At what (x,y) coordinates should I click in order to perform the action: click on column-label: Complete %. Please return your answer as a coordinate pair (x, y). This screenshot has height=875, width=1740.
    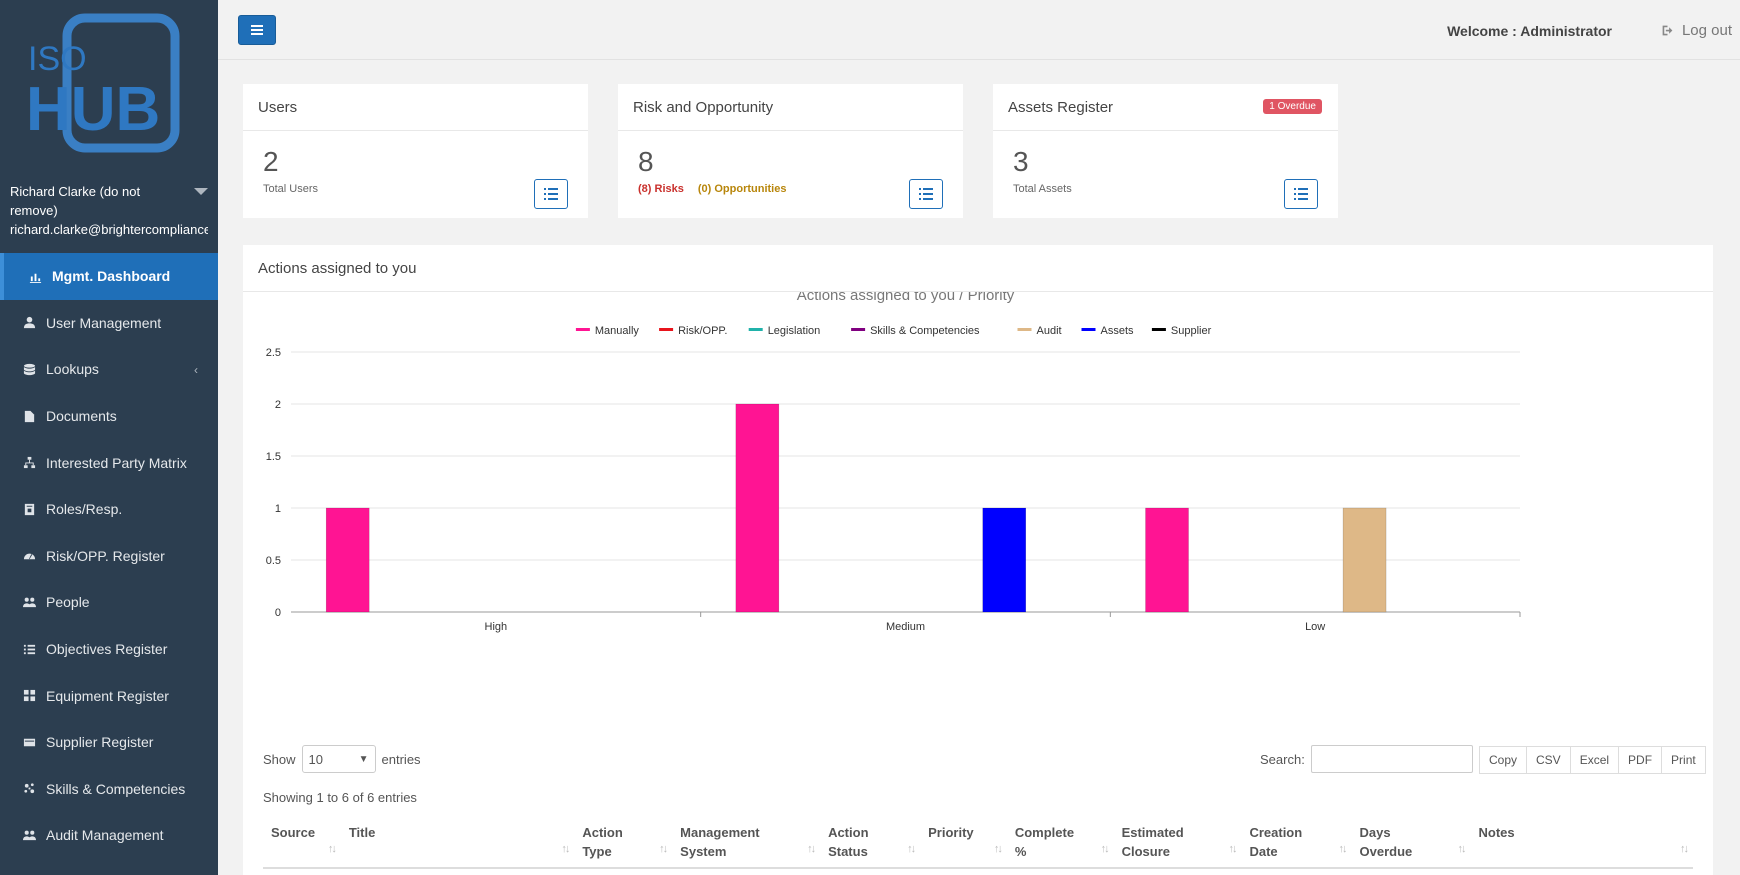
    Looking at the image, I should click on (1044, 842).